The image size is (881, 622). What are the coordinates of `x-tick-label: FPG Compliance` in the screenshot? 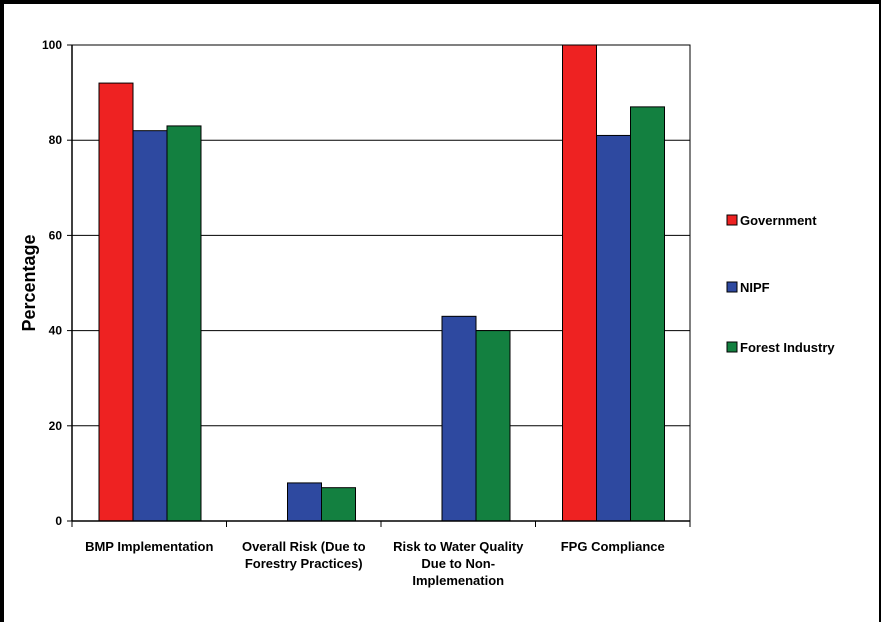 It's located at (613, 546).